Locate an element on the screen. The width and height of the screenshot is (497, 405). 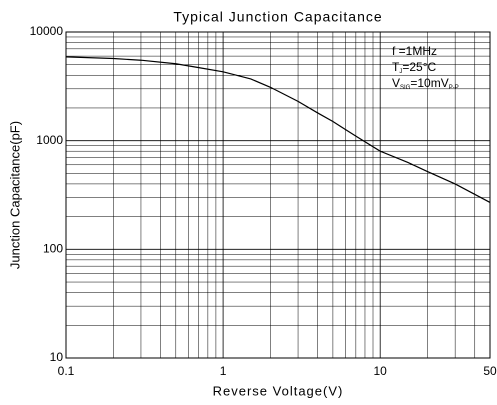
annotation-text: T is located at coordinates (396, 67).